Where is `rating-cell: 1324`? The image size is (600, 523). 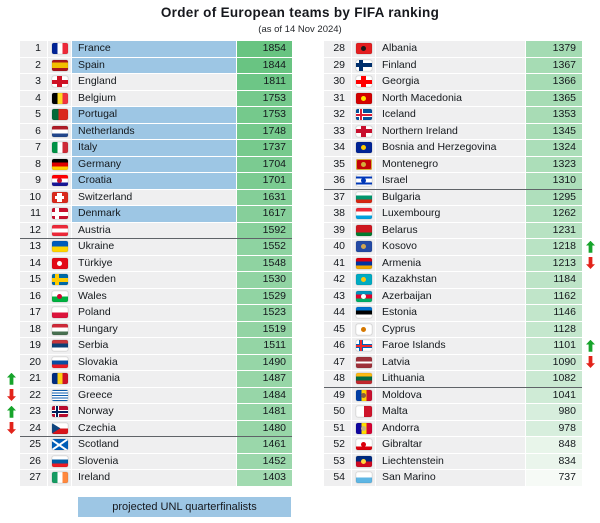
rating-cell: 1324 is located at coordinates (554, 148).